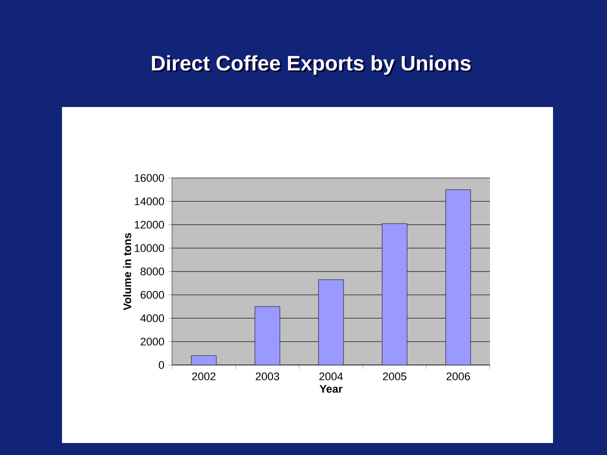  I want to click on y-tick-label: 12000, so click(149, 224).